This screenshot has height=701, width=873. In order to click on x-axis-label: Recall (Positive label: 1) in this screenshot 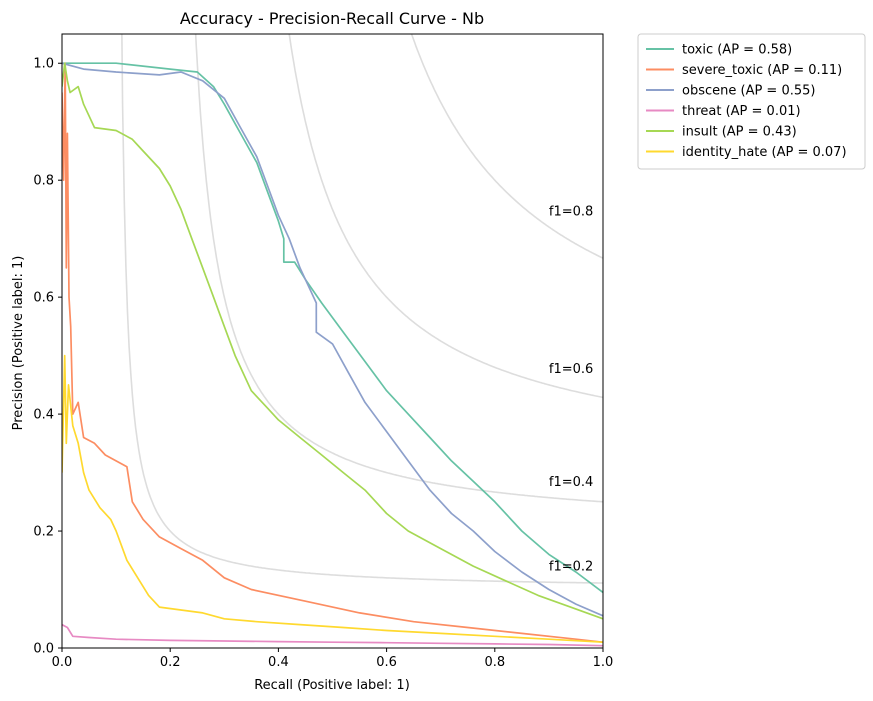, I will do `click(332, 685)`.